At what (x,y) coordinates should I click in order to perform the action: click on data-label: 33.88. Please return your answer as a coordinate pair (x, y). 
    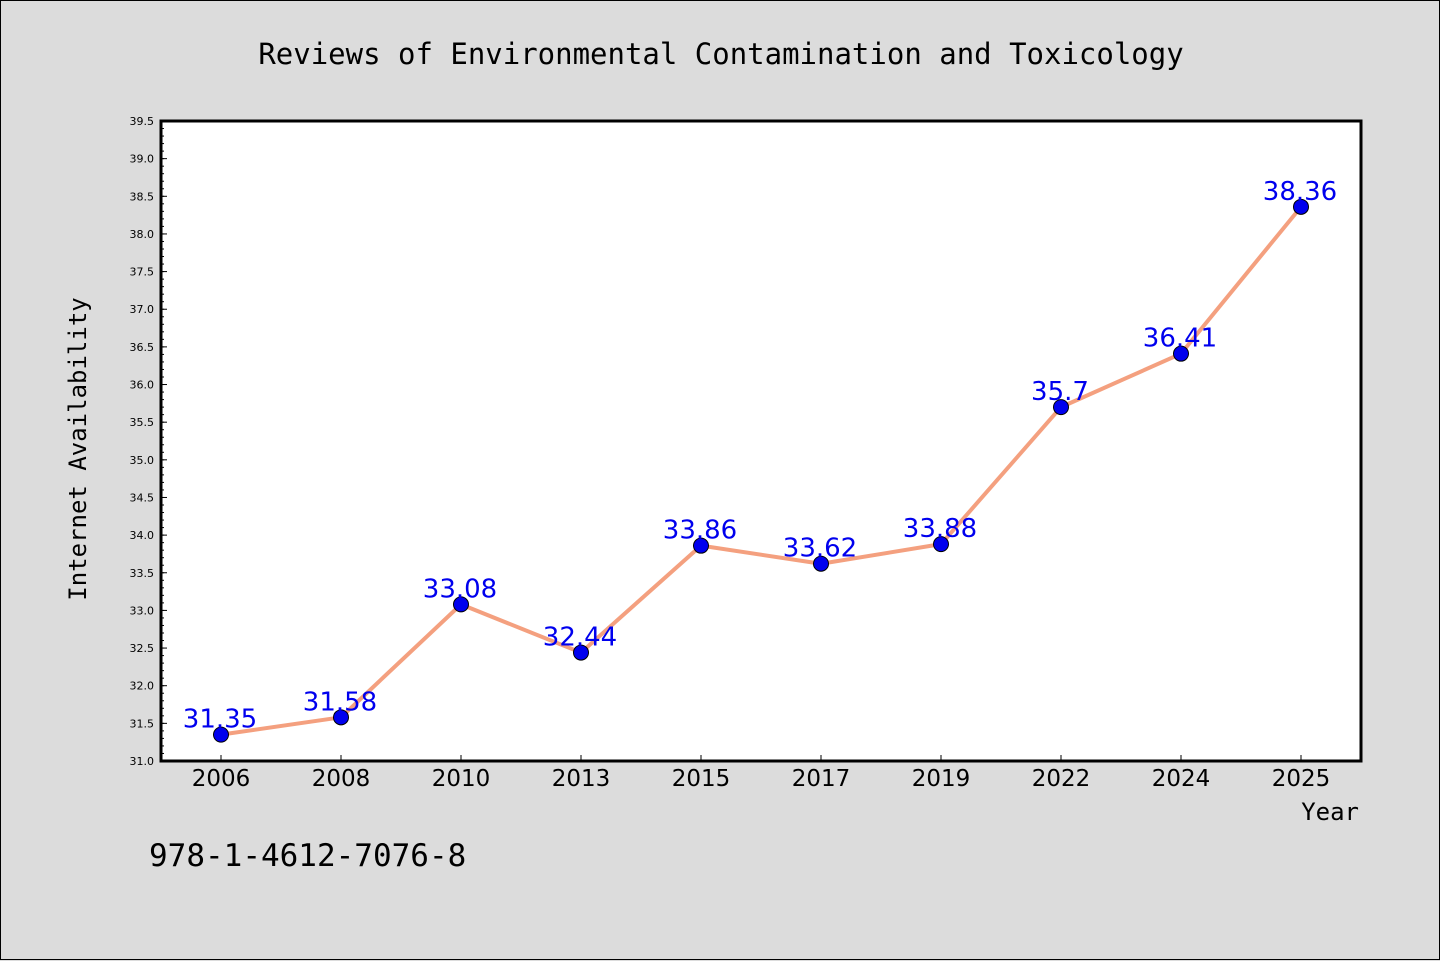
    Looking at the image, I should click on (940, 529).